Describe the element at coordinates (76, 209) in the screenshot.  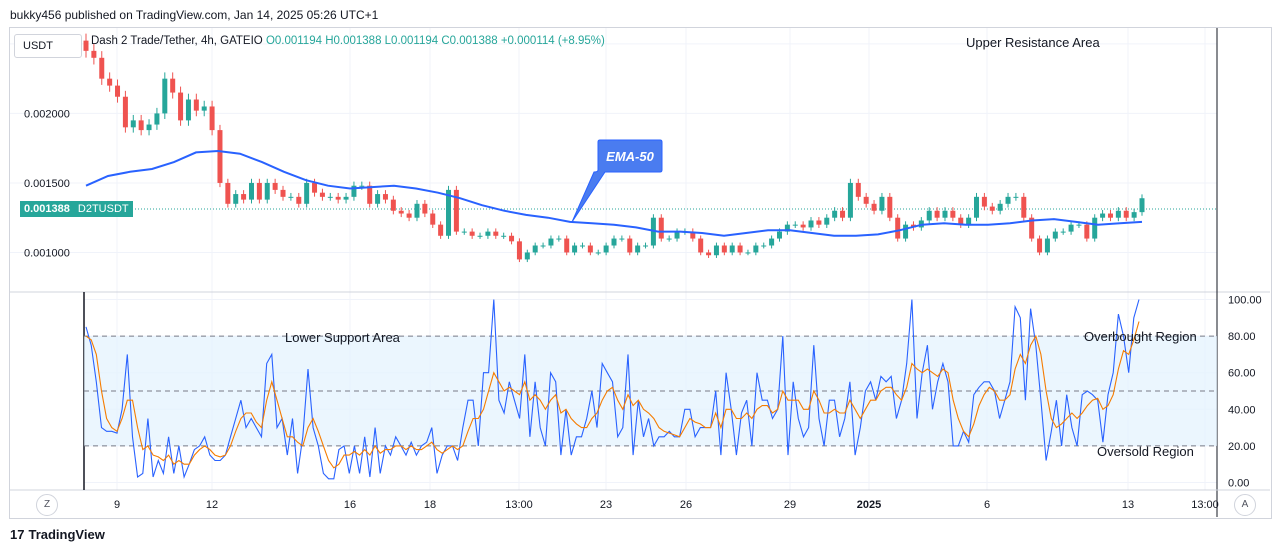
I see `last-price-tag: 0.001388 D2TUSDT` at that location.